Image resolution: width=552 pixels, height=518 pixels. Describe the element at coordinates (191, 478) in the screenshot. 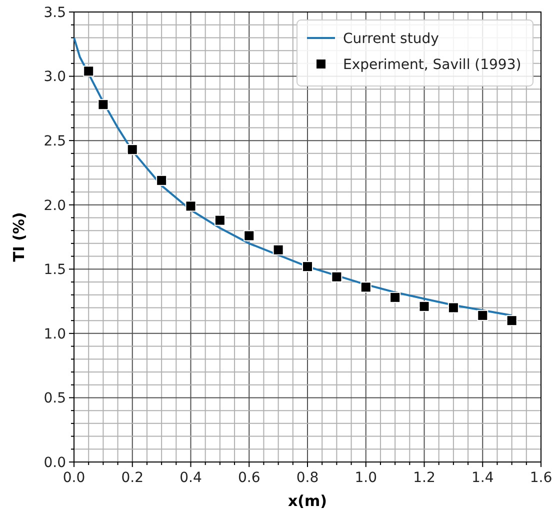

I see `x-tick-label: 0.4` at that location.